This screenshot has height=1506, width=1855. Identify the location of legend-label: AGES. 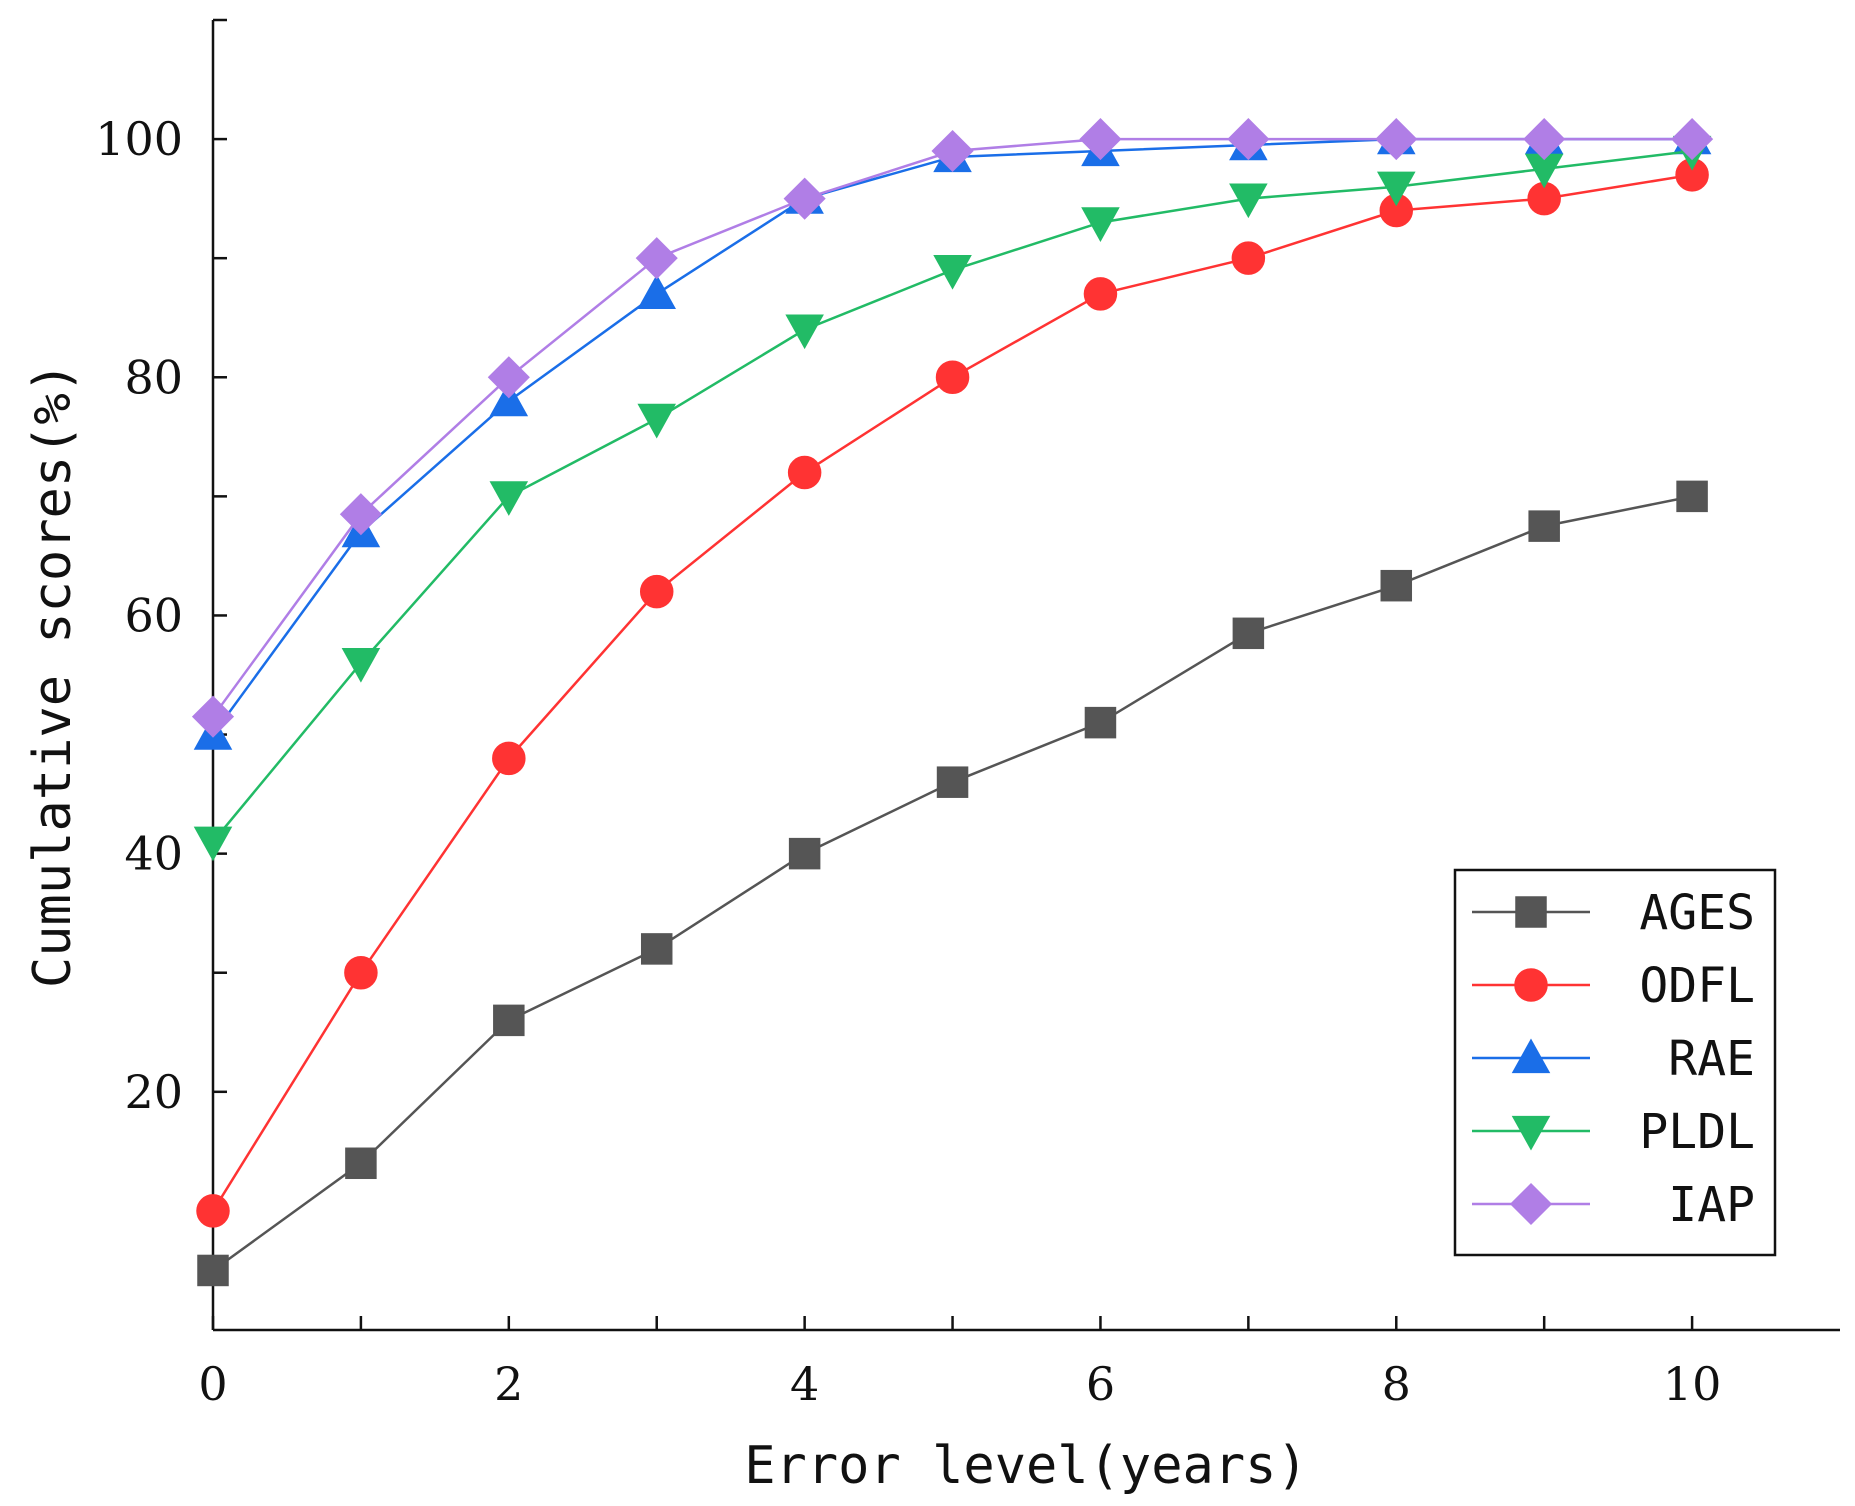
(1697, 913).